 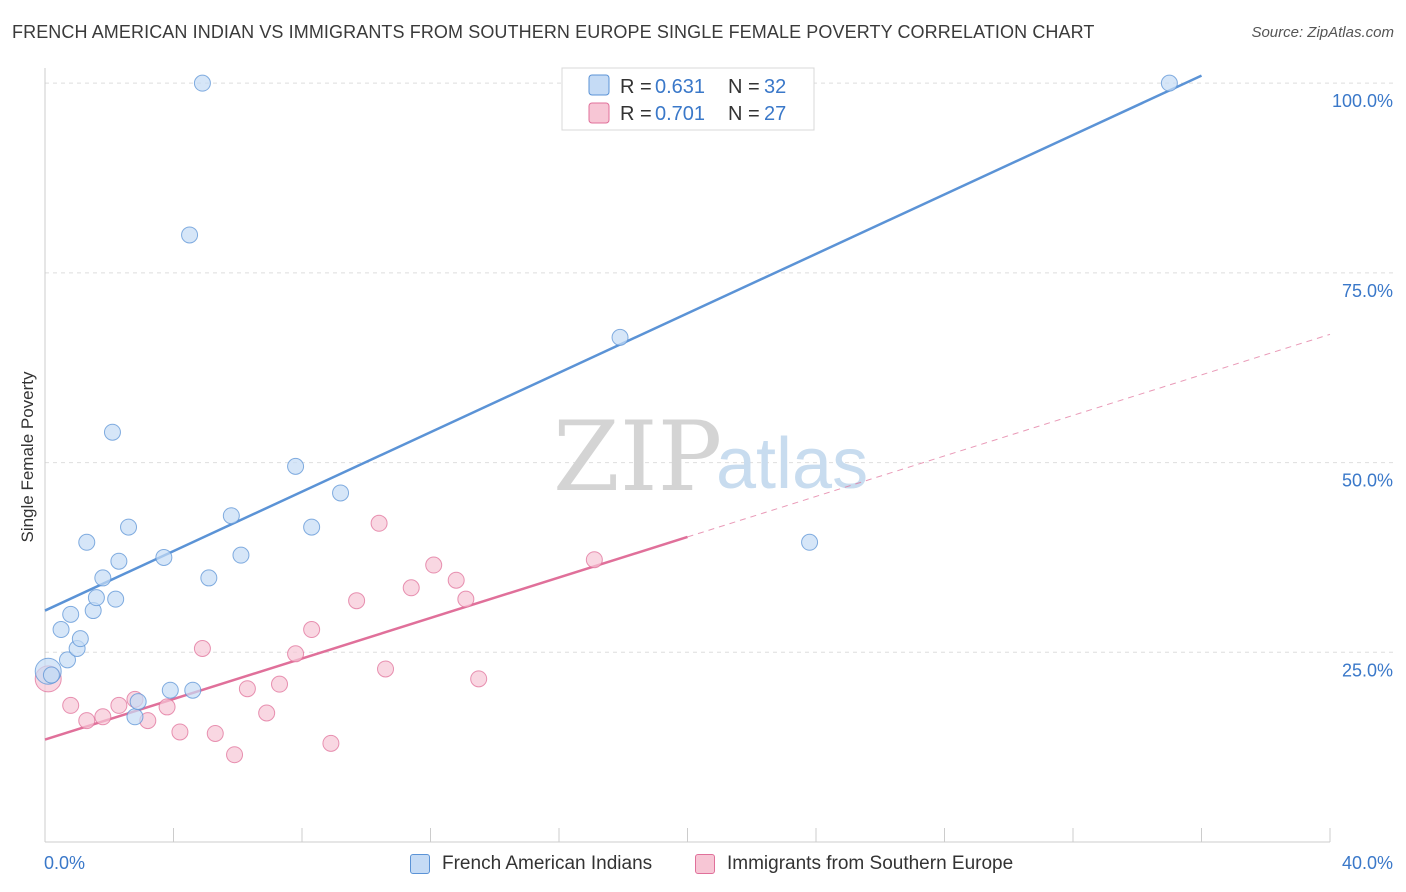 What do you see at coordinates (744, 87) in the screenshot?
I see `legend-n-label-1: N =` at bounding box center [744, 87].